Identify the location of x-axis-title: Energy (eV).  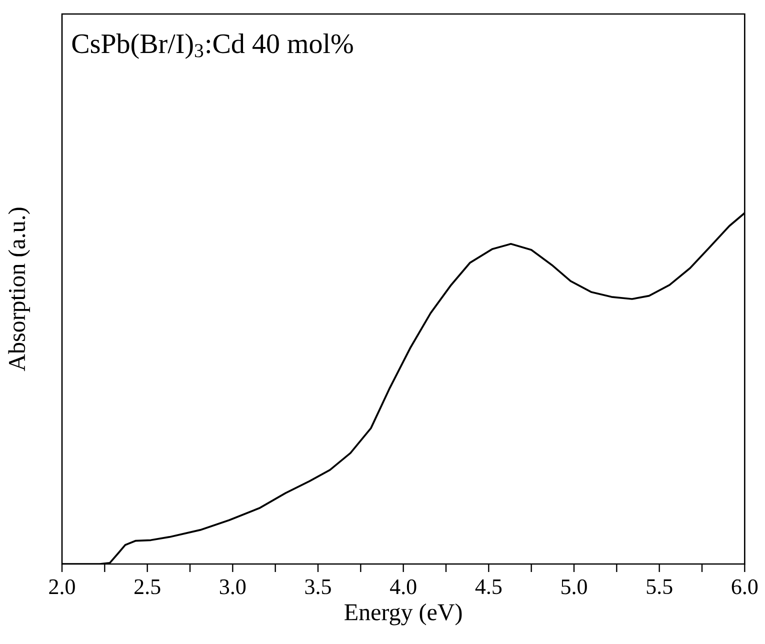
(403, 614).